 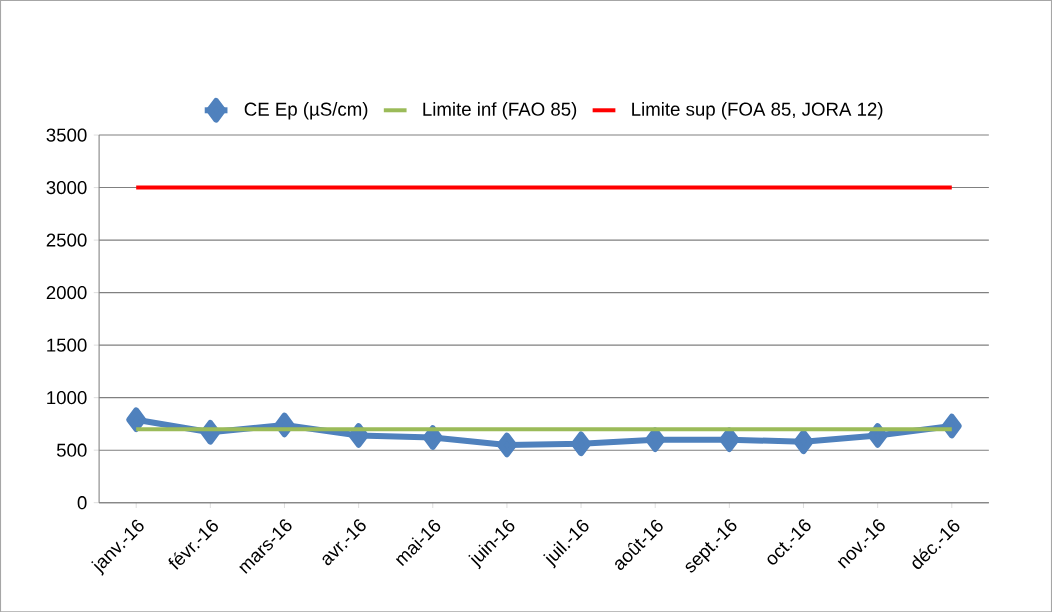 What do you see at coordinates (500, 110) in the screenshot?
I see `legend-label: Limite inf (FAO 85)` at bounding box center [500, 110].